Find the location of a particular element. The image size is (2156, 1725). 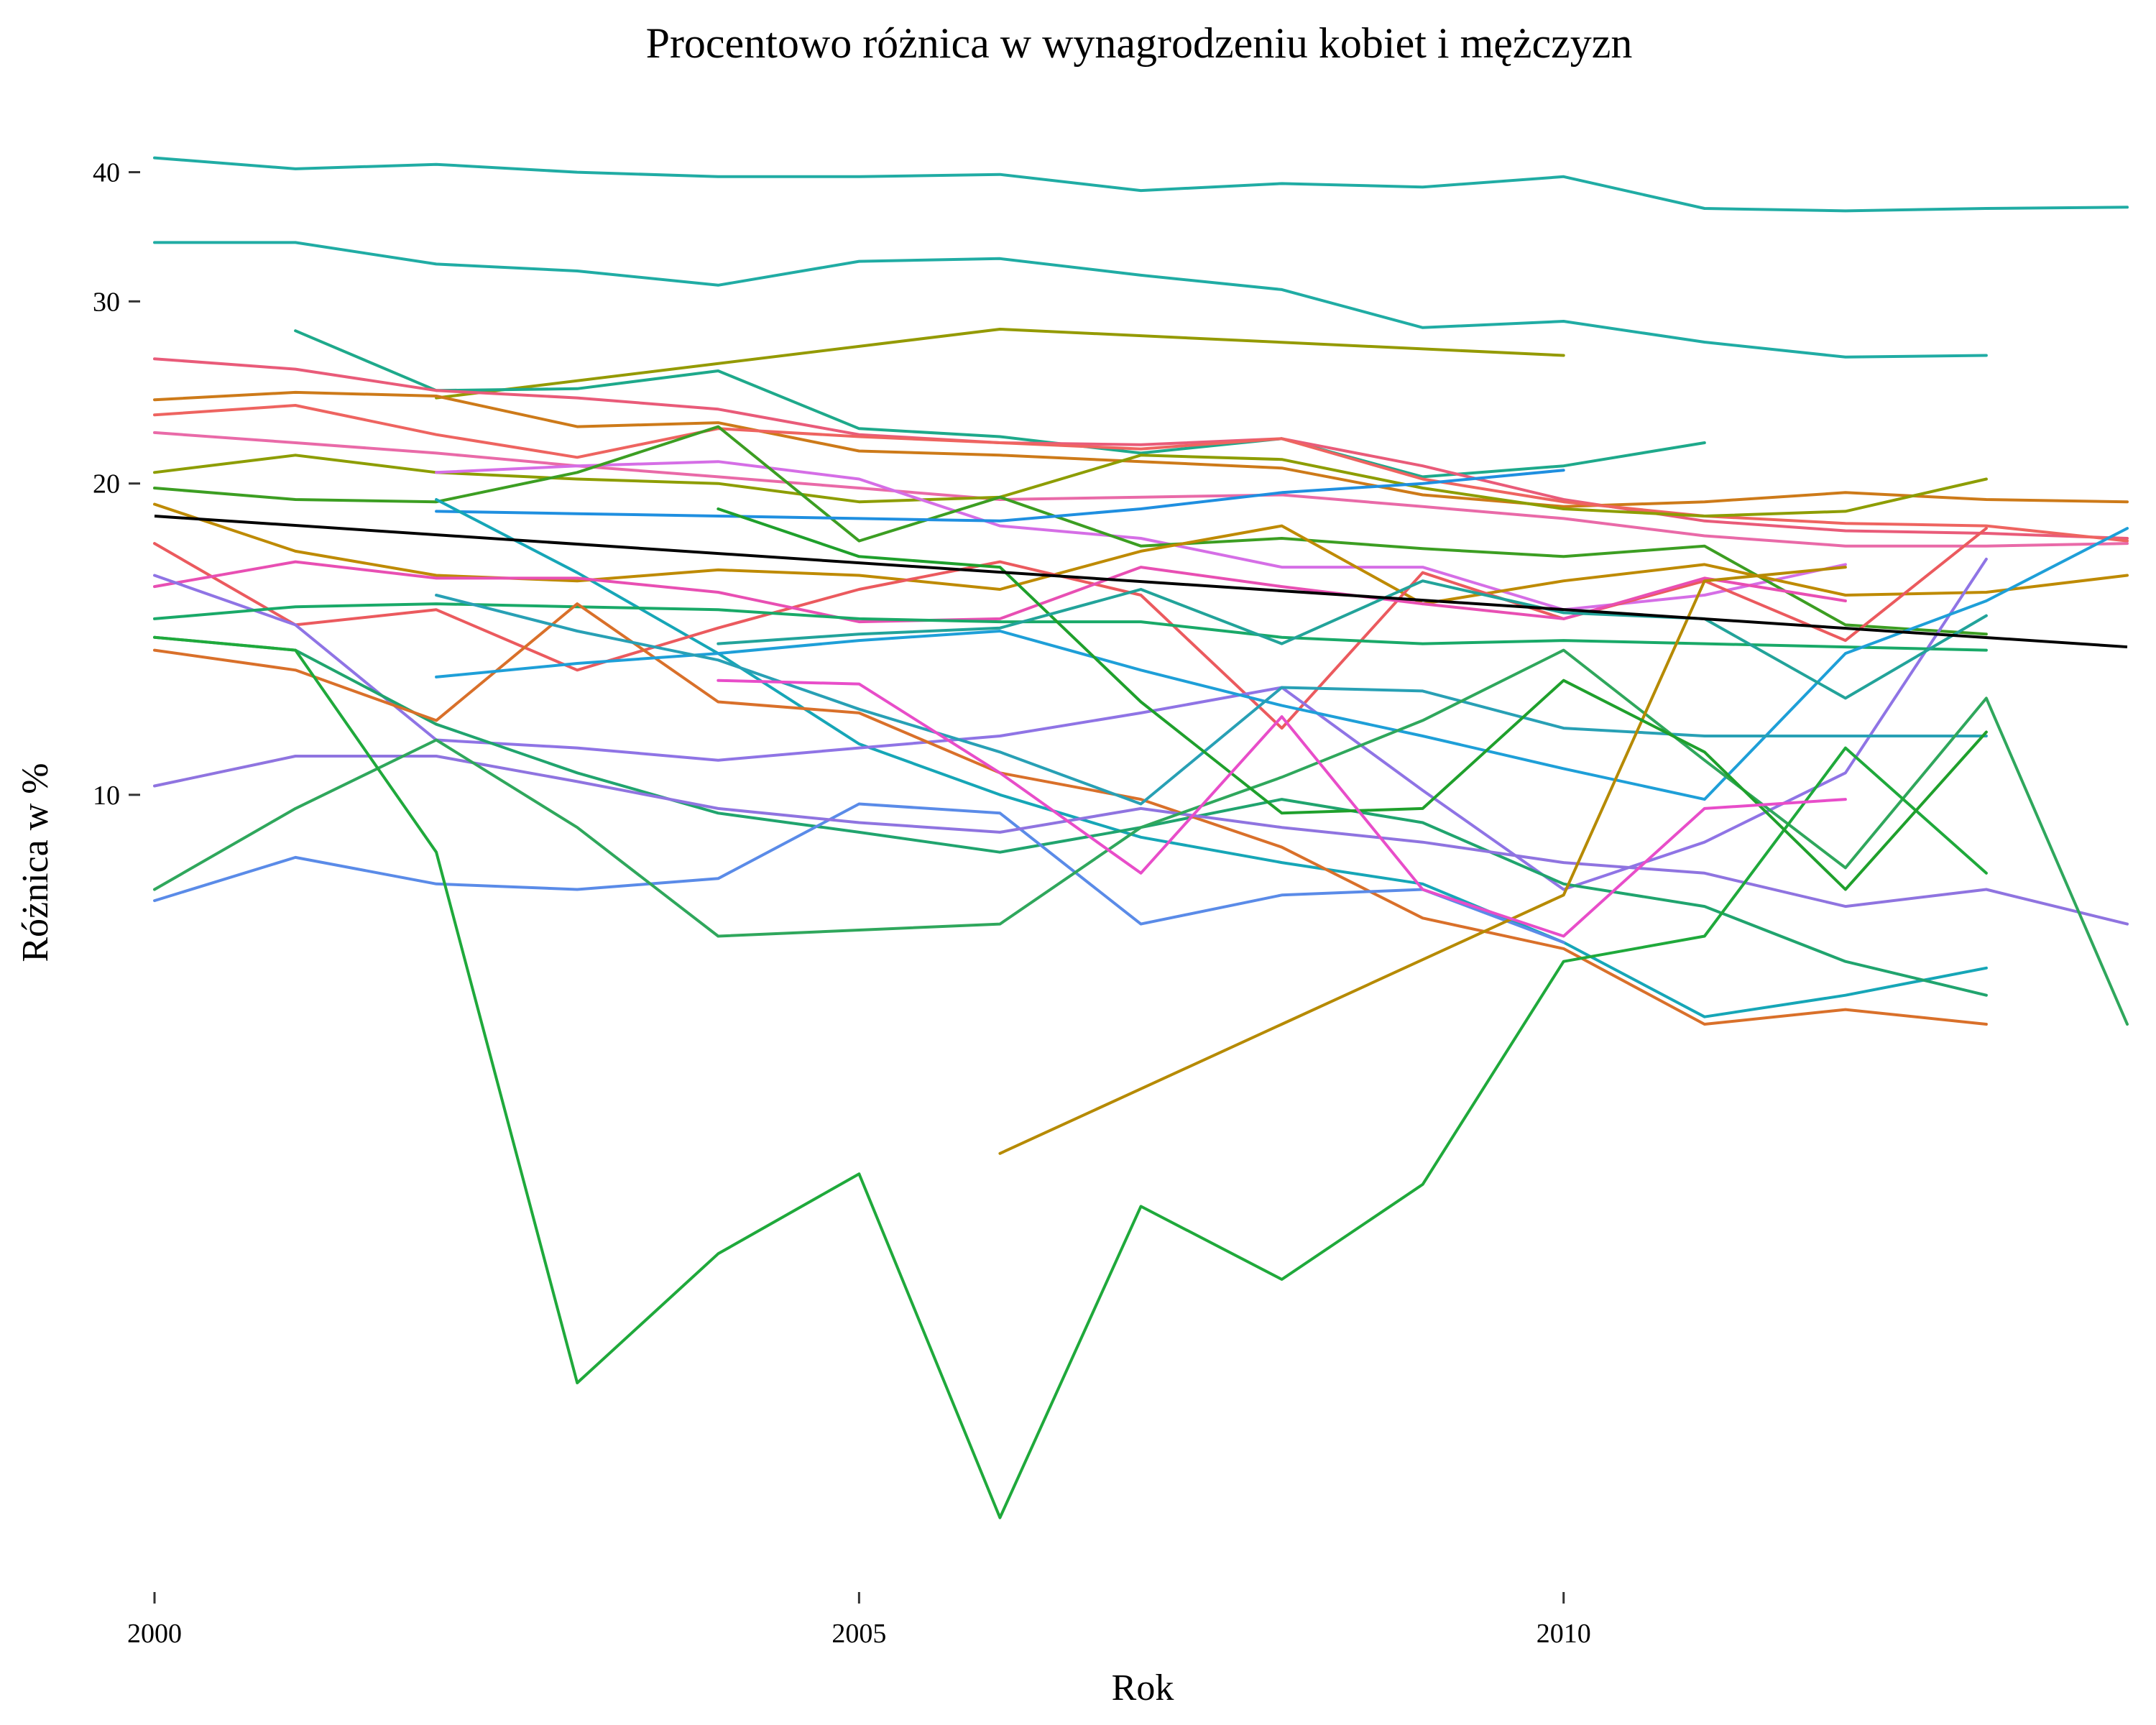

y-axis: 10 20 30 40 is located at coordinates (116, 484).